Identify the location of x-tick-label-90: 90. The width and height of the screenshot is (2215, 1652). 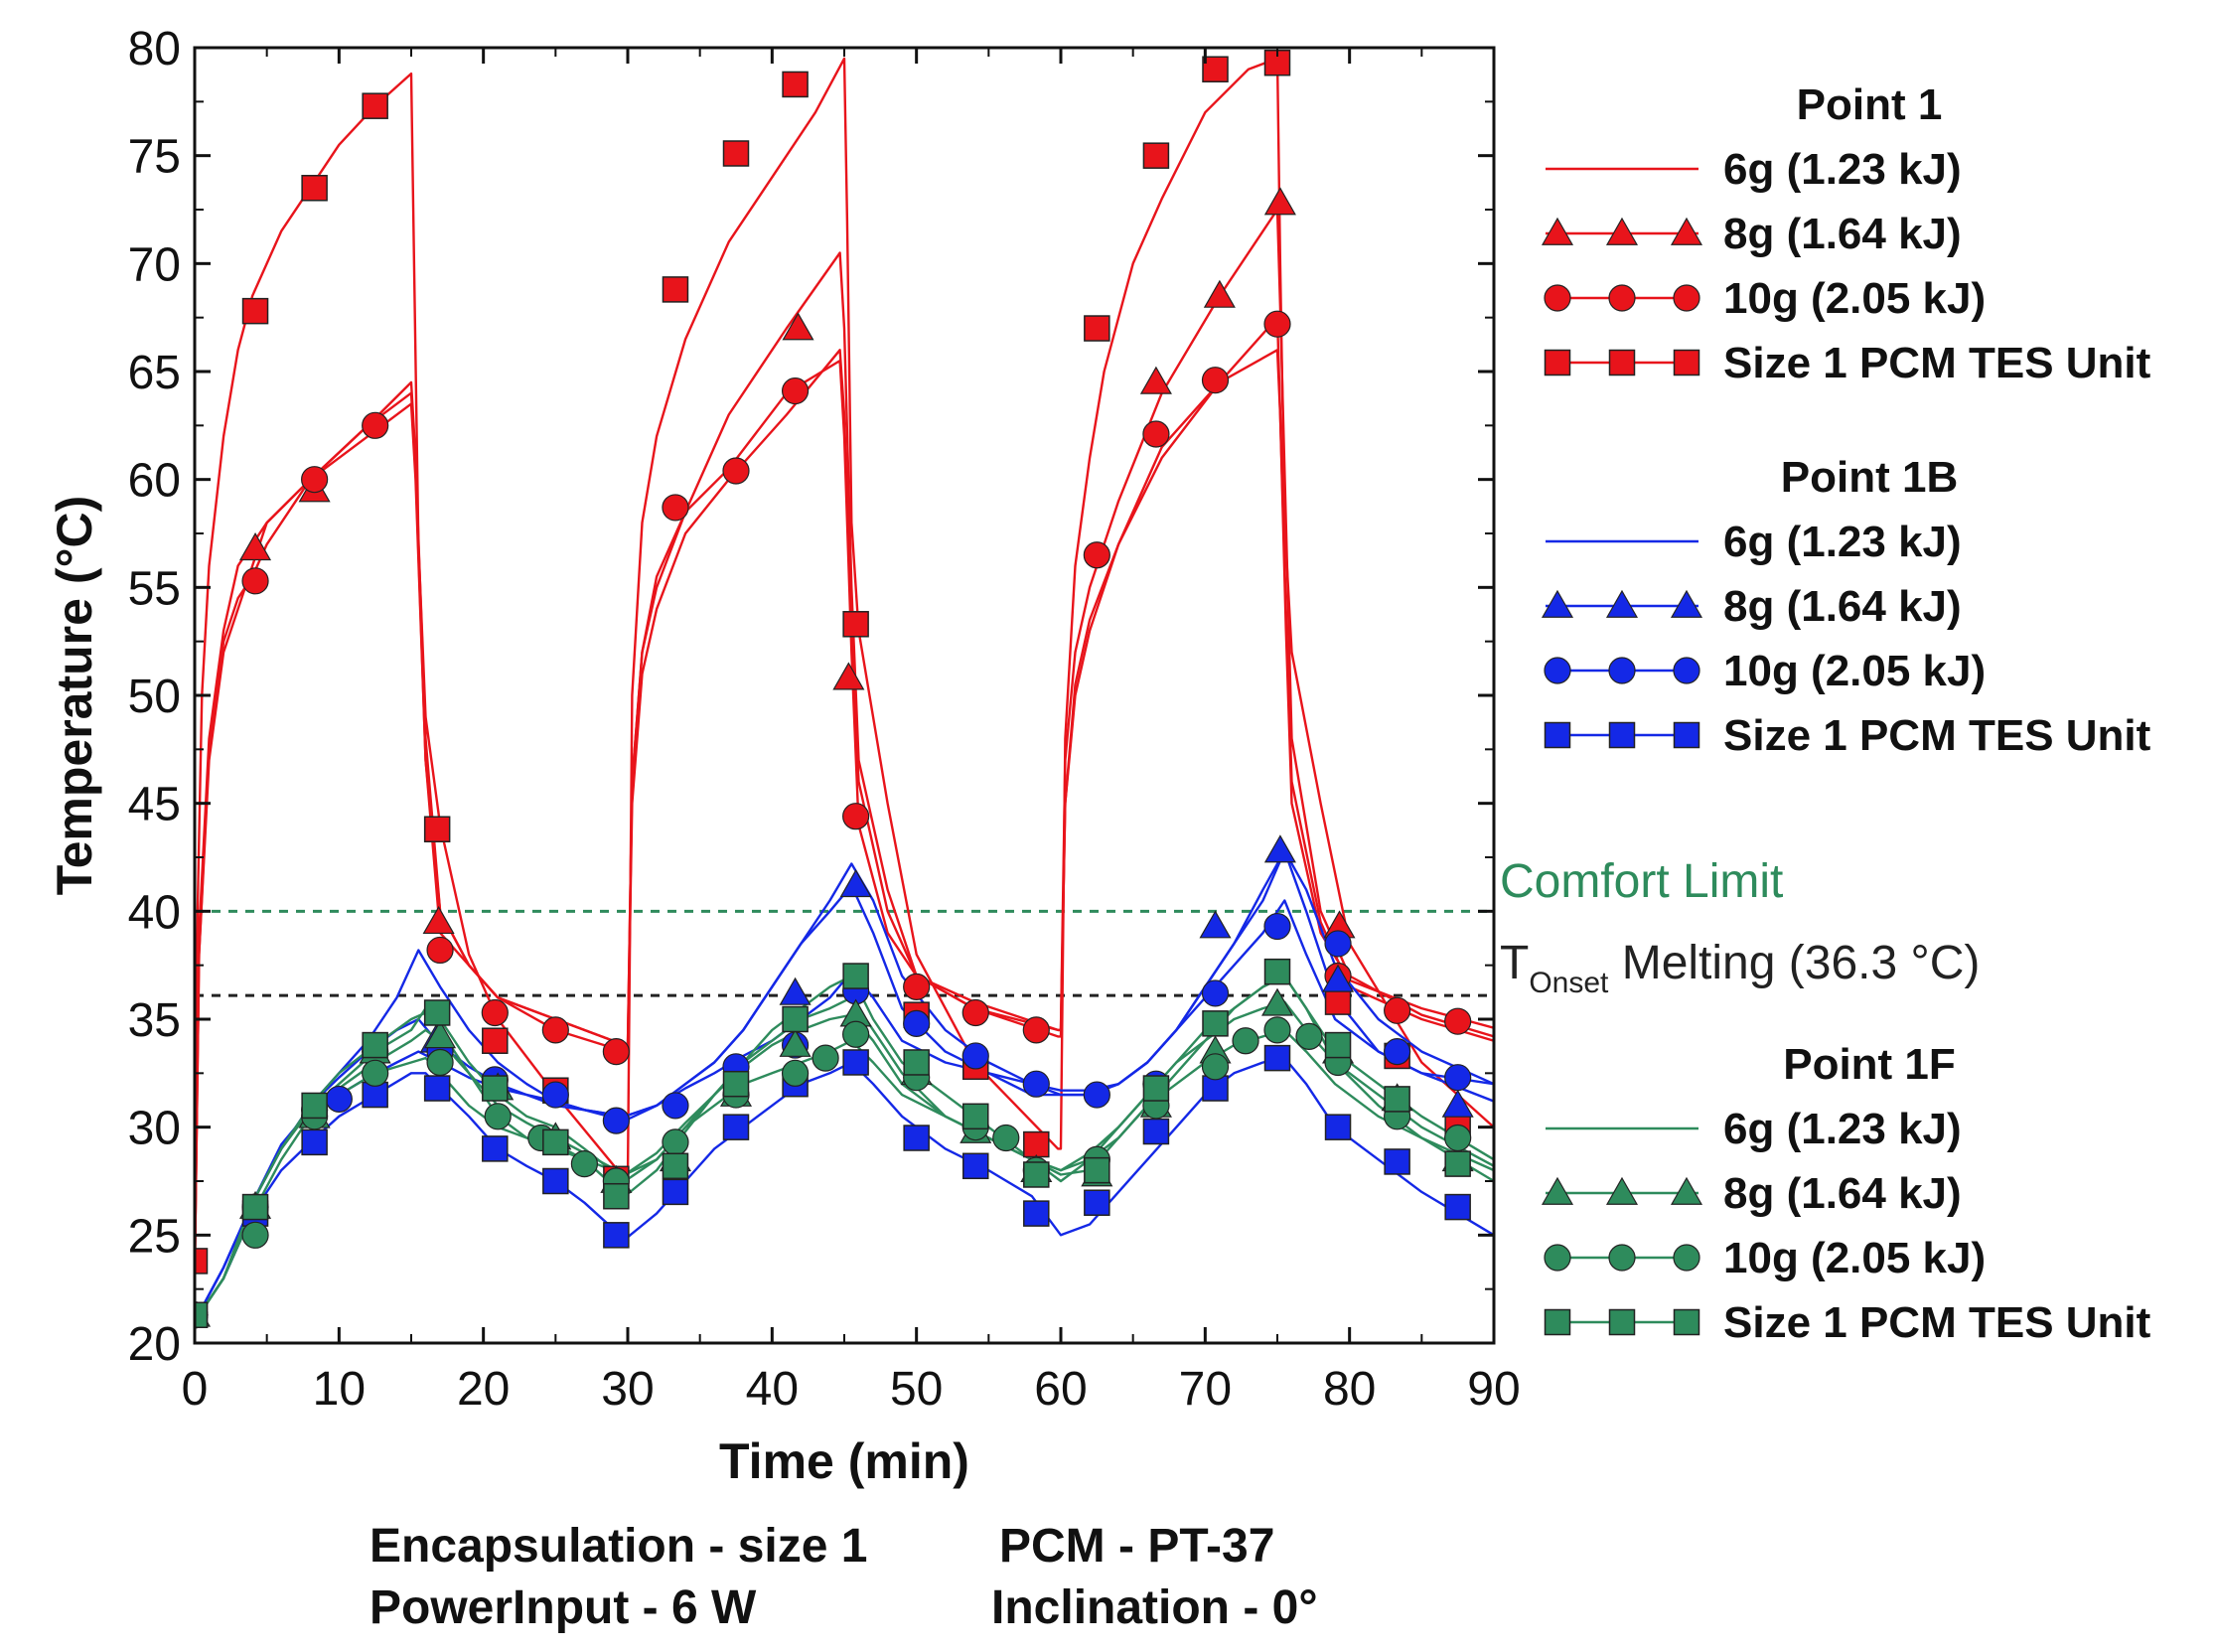
(1493, 1389).